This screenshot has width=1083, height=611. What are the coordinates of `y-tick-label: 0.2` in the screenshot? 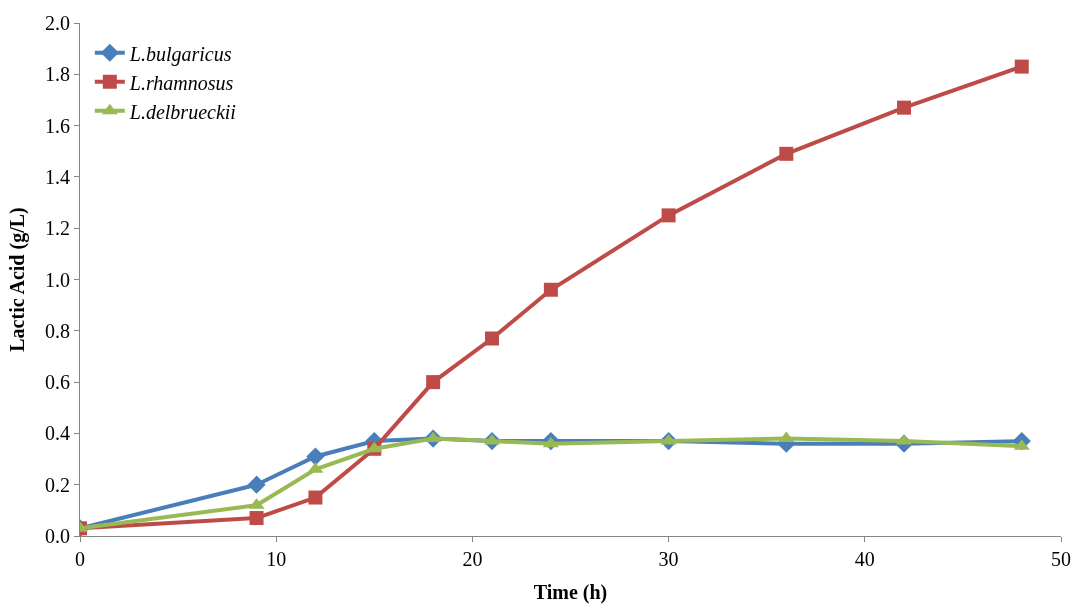 It's located at (57, 484).